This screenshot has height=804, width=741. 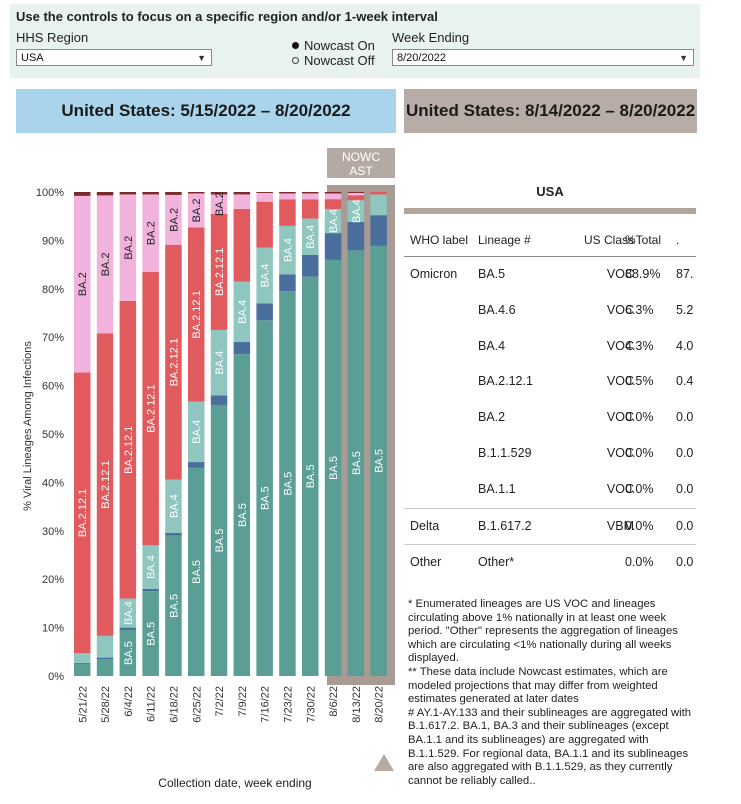 What do you see at coordinates (384, 762) in the screenshot?
I see `expand-triangle-icon` at bounding box center [384, 762].